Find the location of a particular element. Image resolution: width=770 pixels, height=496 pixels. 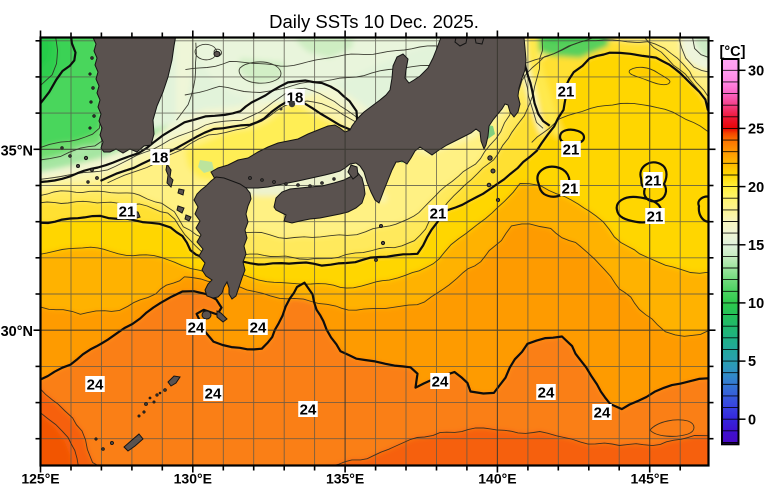

svg-text: 145°E is located at coordinates (650, 479).